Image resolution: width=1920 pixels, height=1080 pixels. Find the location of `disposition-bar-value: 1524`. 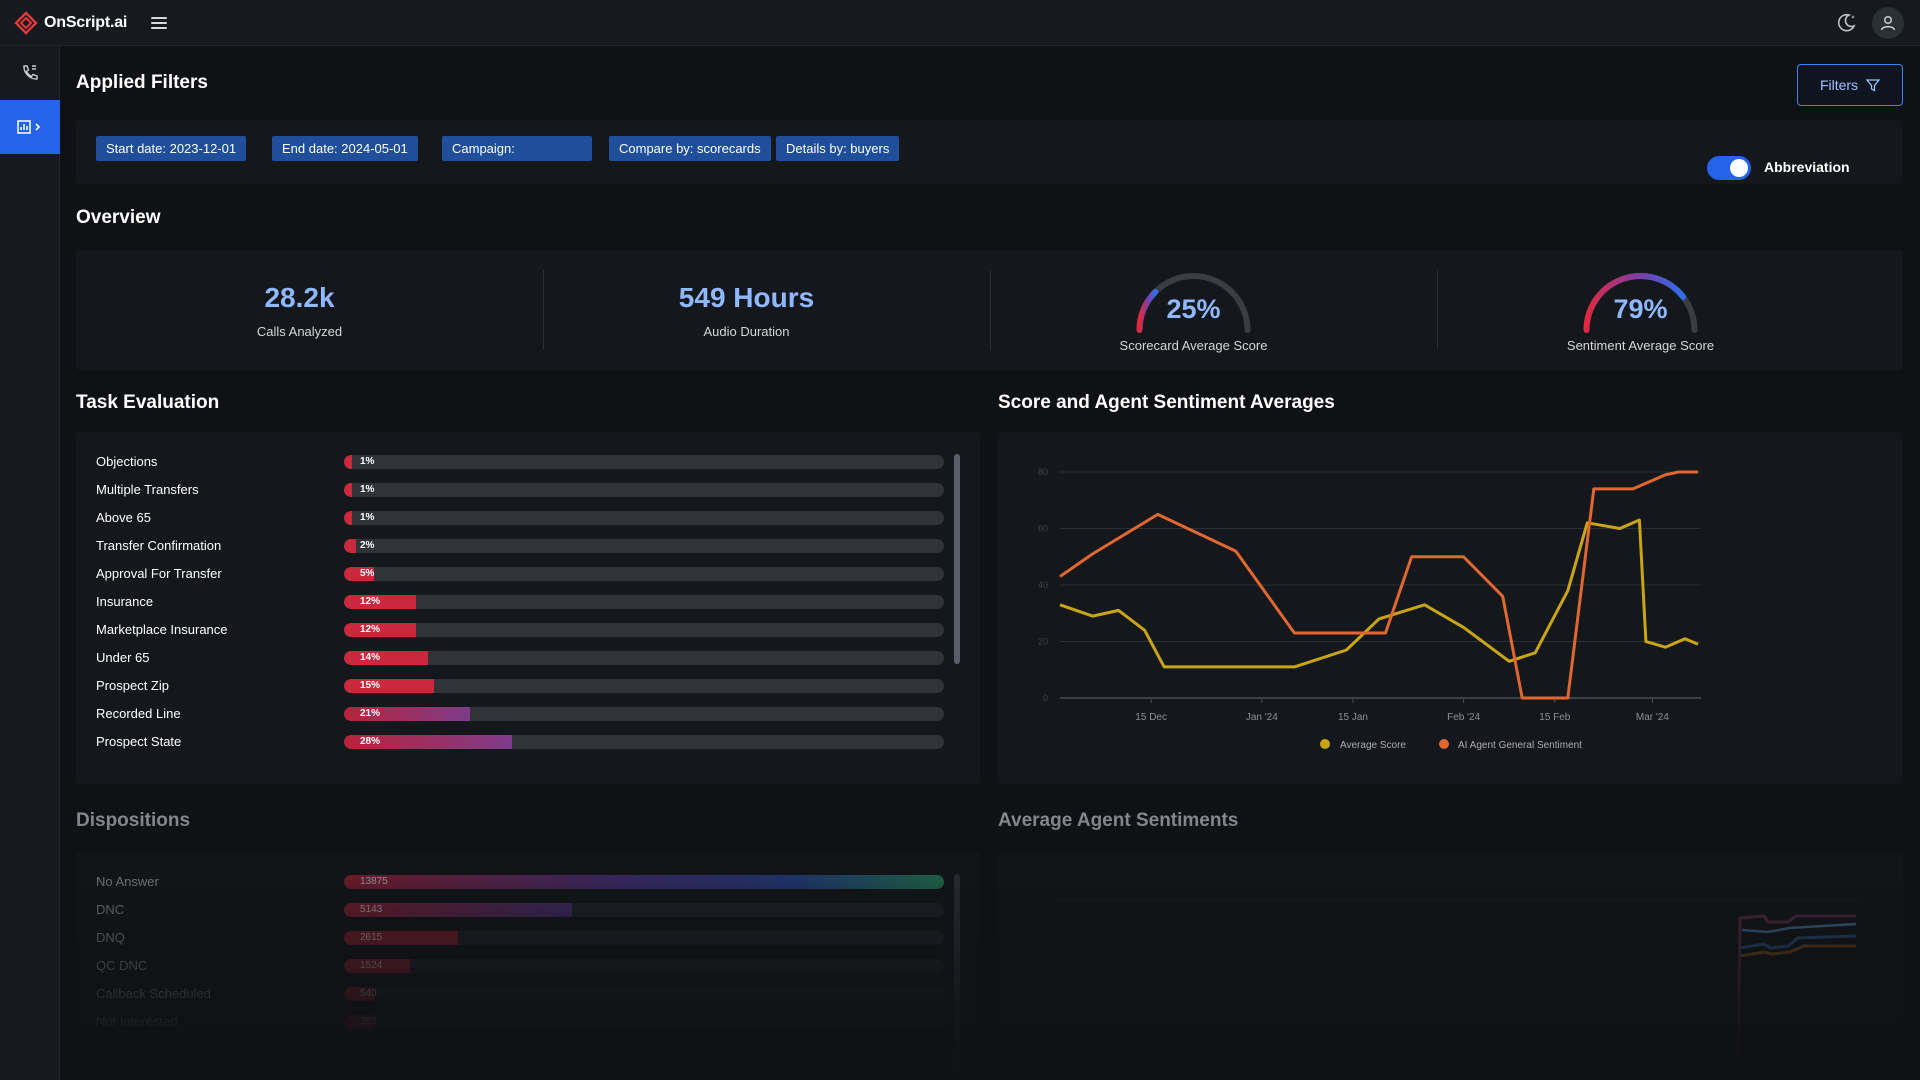

disposition-bar-value: 1524 is located at coordinates (371, 965).